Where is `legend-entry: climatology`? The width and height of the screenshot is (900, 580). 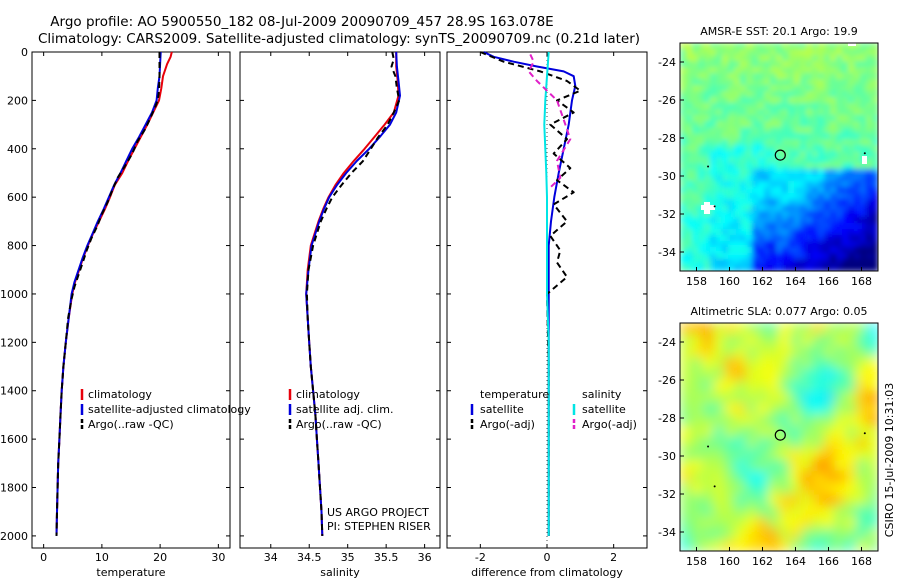
legend-entry: climatology is located at coordinates (328, 394).